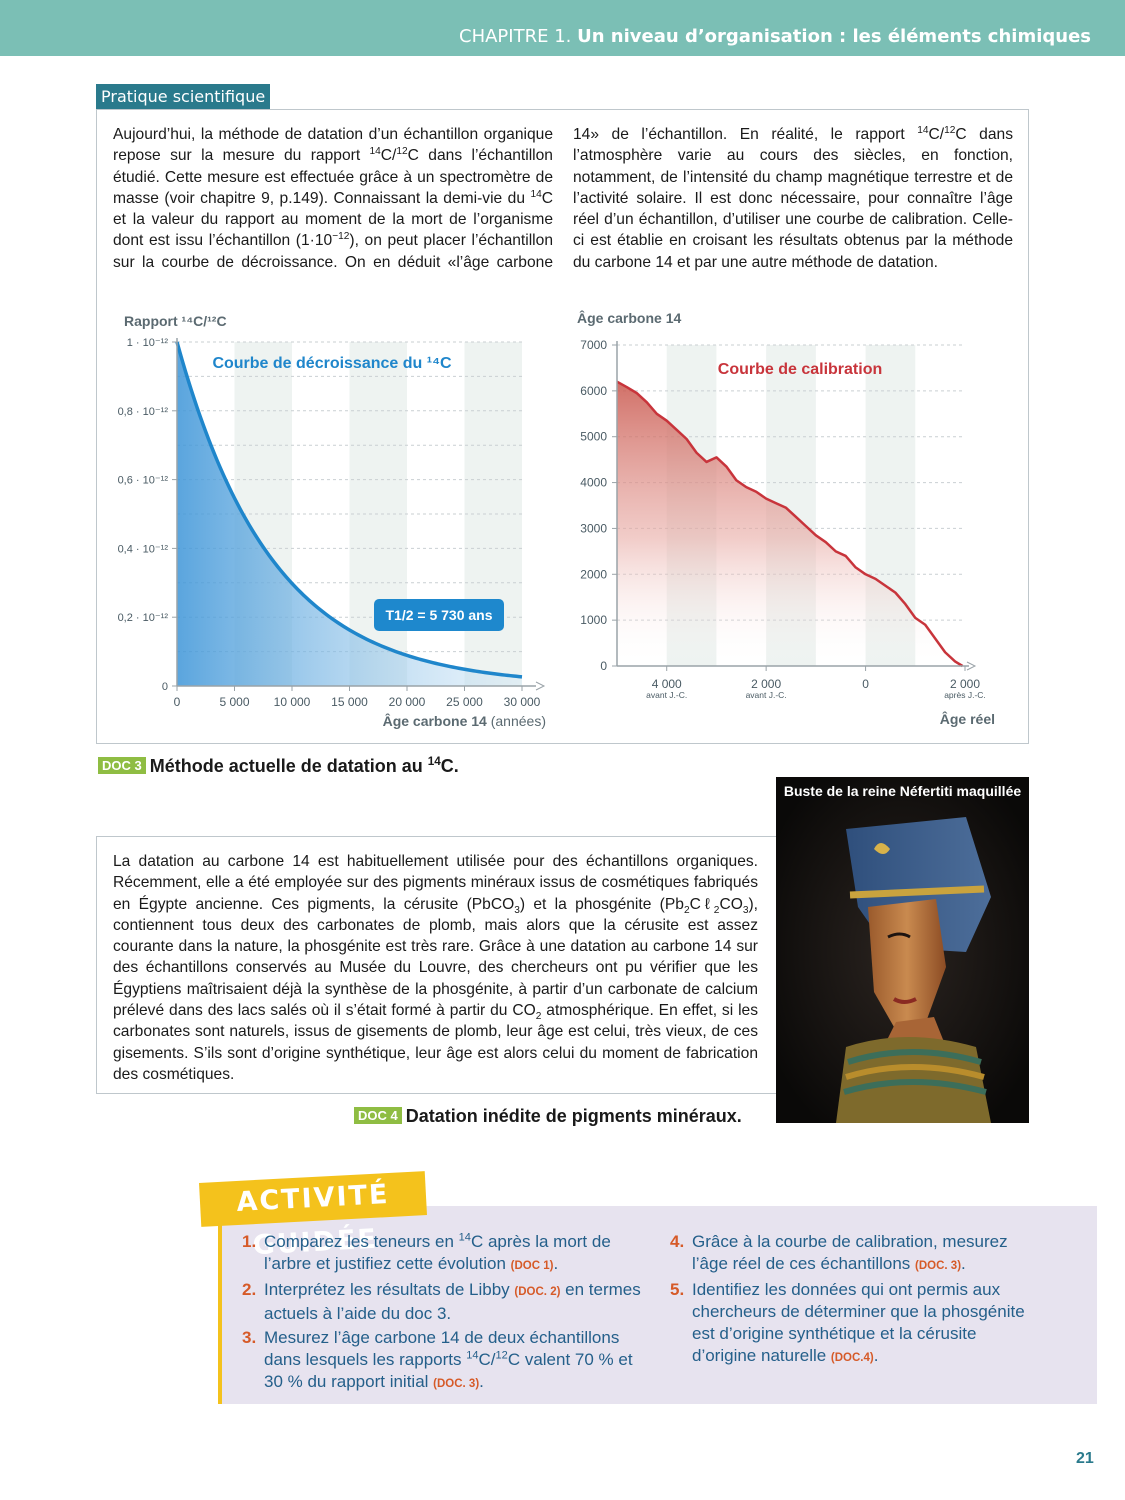  Describe the element at coordinates (220, 1305) in the screenshot. I see `activity-accent-bar` at that location.